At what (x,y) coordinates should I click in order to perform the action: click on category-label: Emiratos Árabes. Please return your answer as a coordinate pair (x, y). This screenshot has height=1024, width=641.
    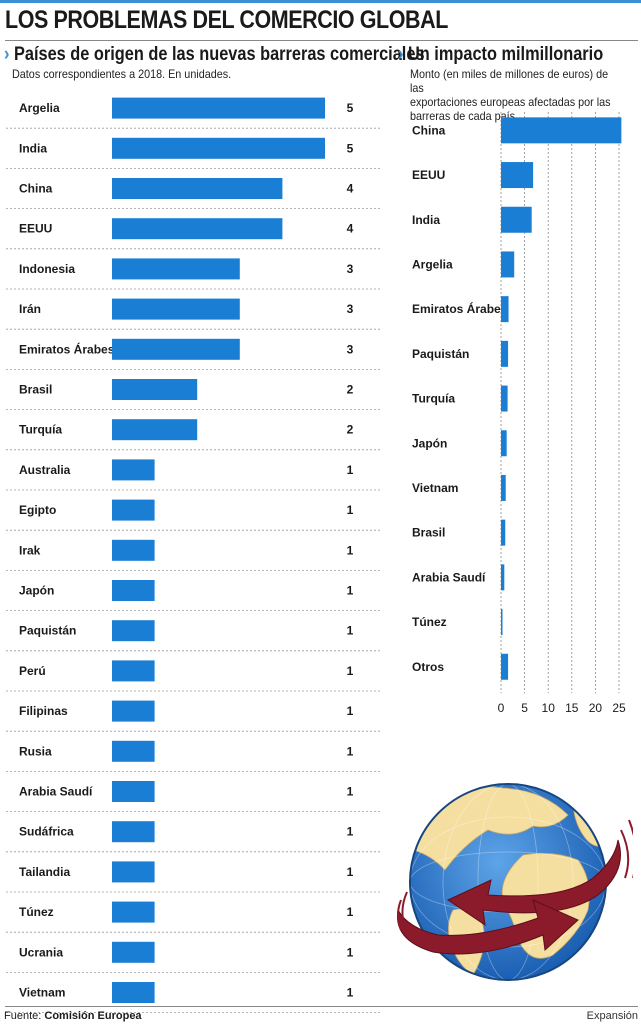
    Looking at the image, I should click on (67, 348).